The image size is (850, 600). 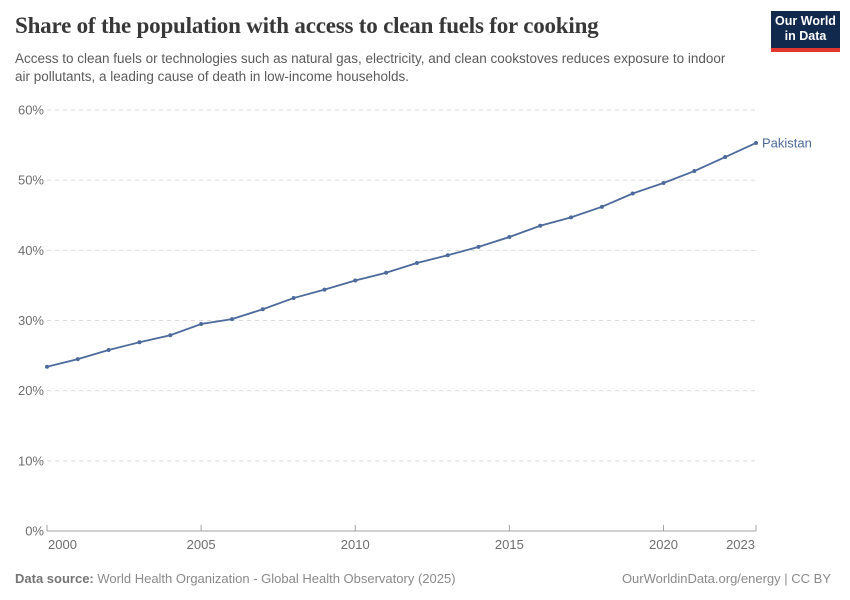 I want to click on owid-logo-line1: Our World, so click(x=805, y=21).